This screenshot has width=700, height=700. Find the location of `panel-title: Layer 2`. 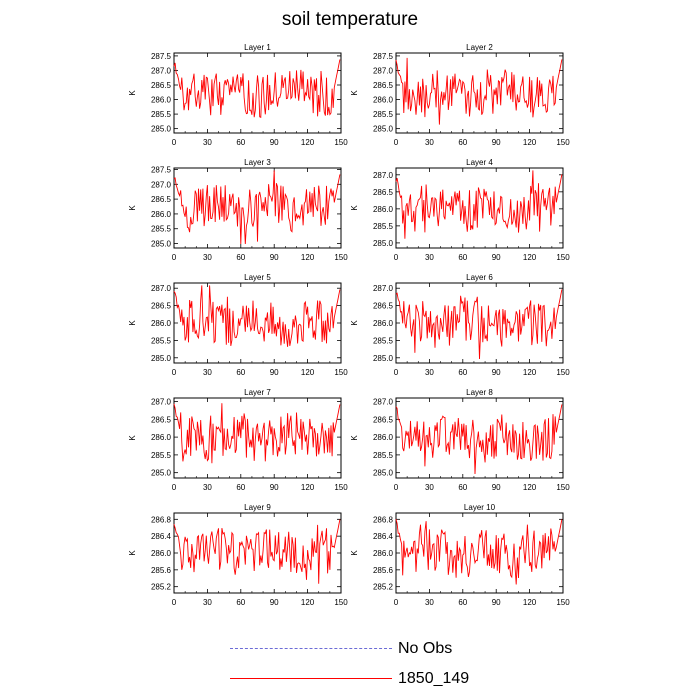

panel-title: Layer 2 is located at coordinates (479, 47).